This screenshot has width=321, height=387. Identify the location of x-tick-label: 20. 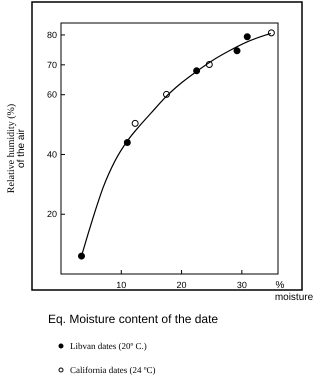
(181, 285).